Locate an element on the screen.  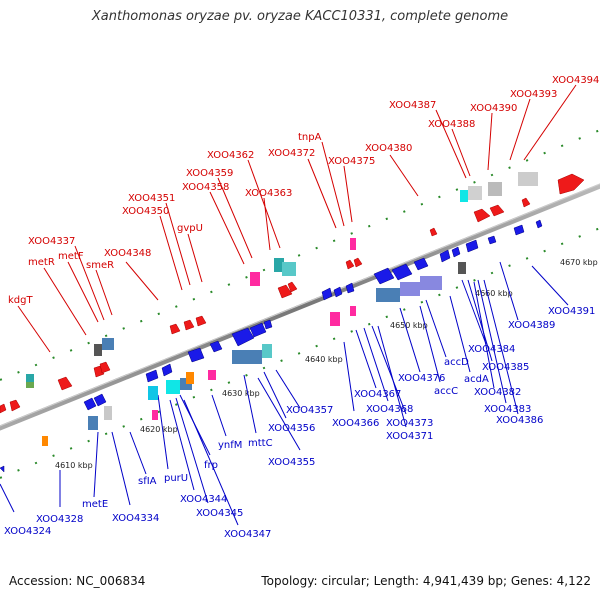
gene-label: sfIA is located at coordinates (147, 481).